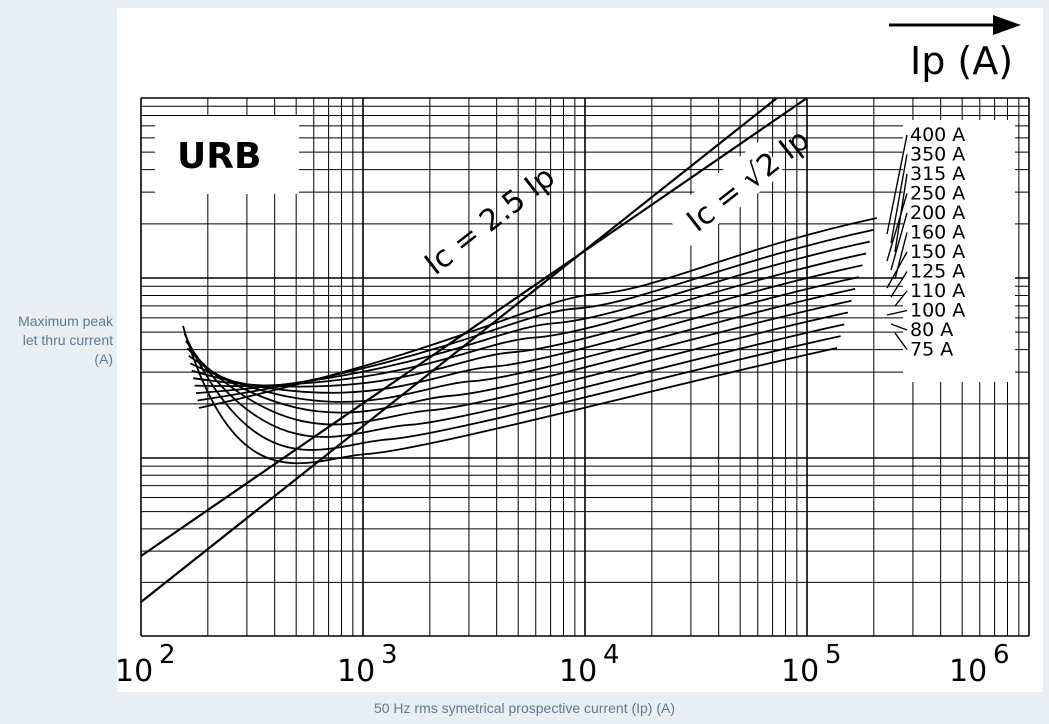  What do you see at coordinates (937, 252) in the screenshot?
I see `series-label: 150 A` at bounding box center [937, 252].